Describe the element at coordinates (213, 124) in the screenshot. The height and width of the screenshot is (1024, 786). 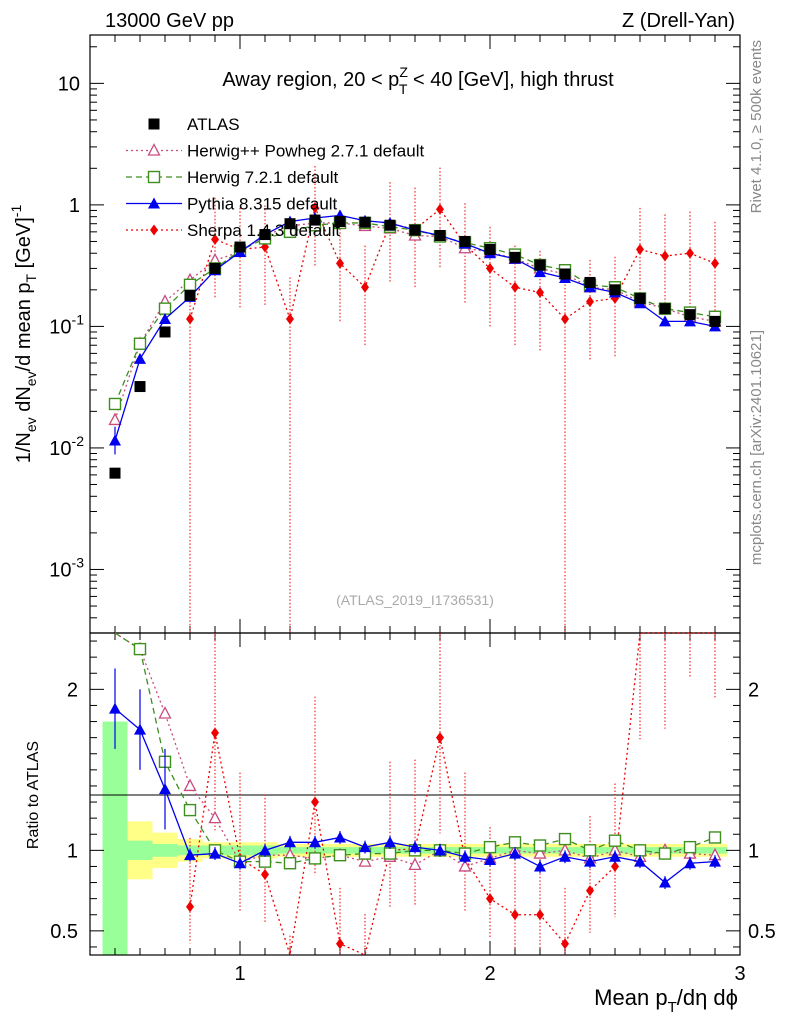
I see `legend-label: ATLAS` at that location.